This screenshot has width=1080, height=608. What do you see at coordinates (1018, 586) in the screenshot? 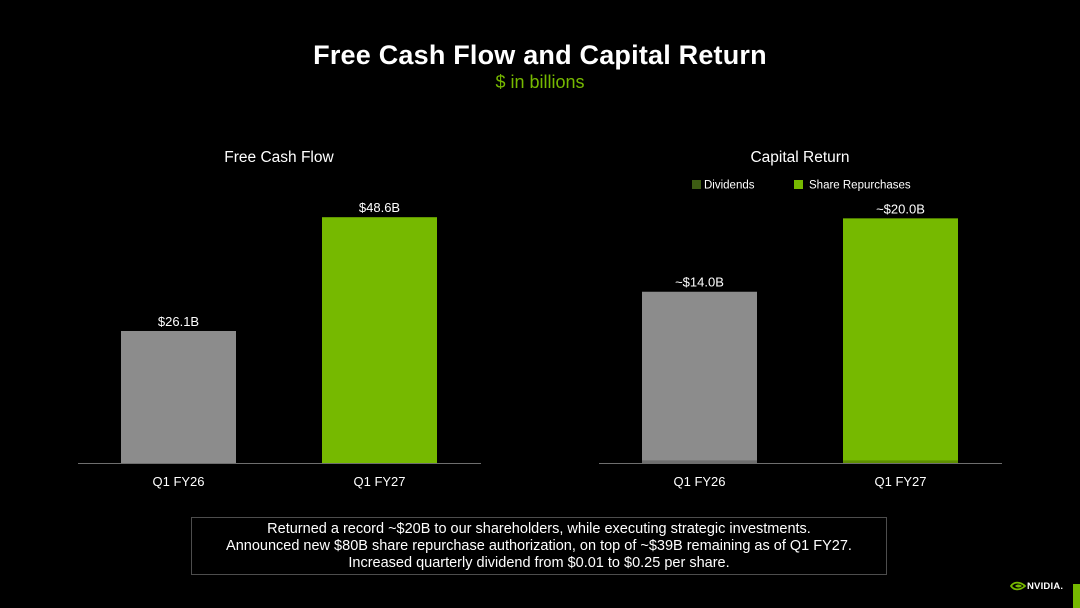
I see `nvidia-eye-icon` at bounding box center [1018, 586].